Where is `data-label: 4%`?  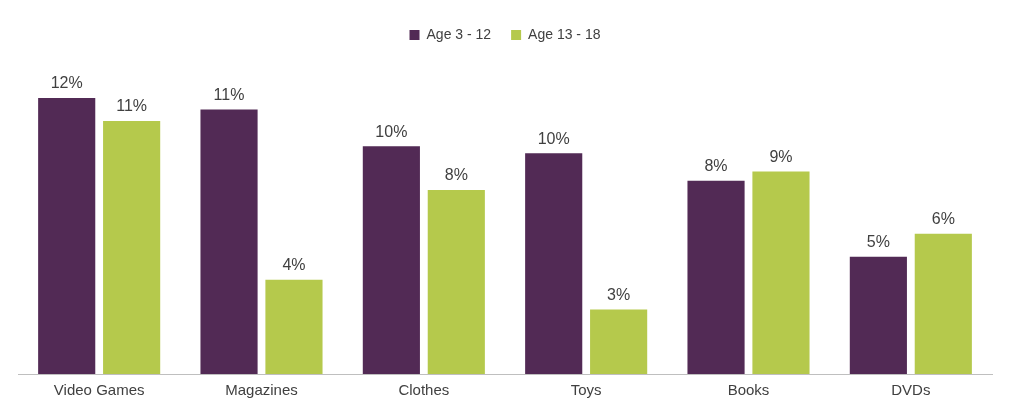 data-label: 4% is located at coordinates (294, 265).